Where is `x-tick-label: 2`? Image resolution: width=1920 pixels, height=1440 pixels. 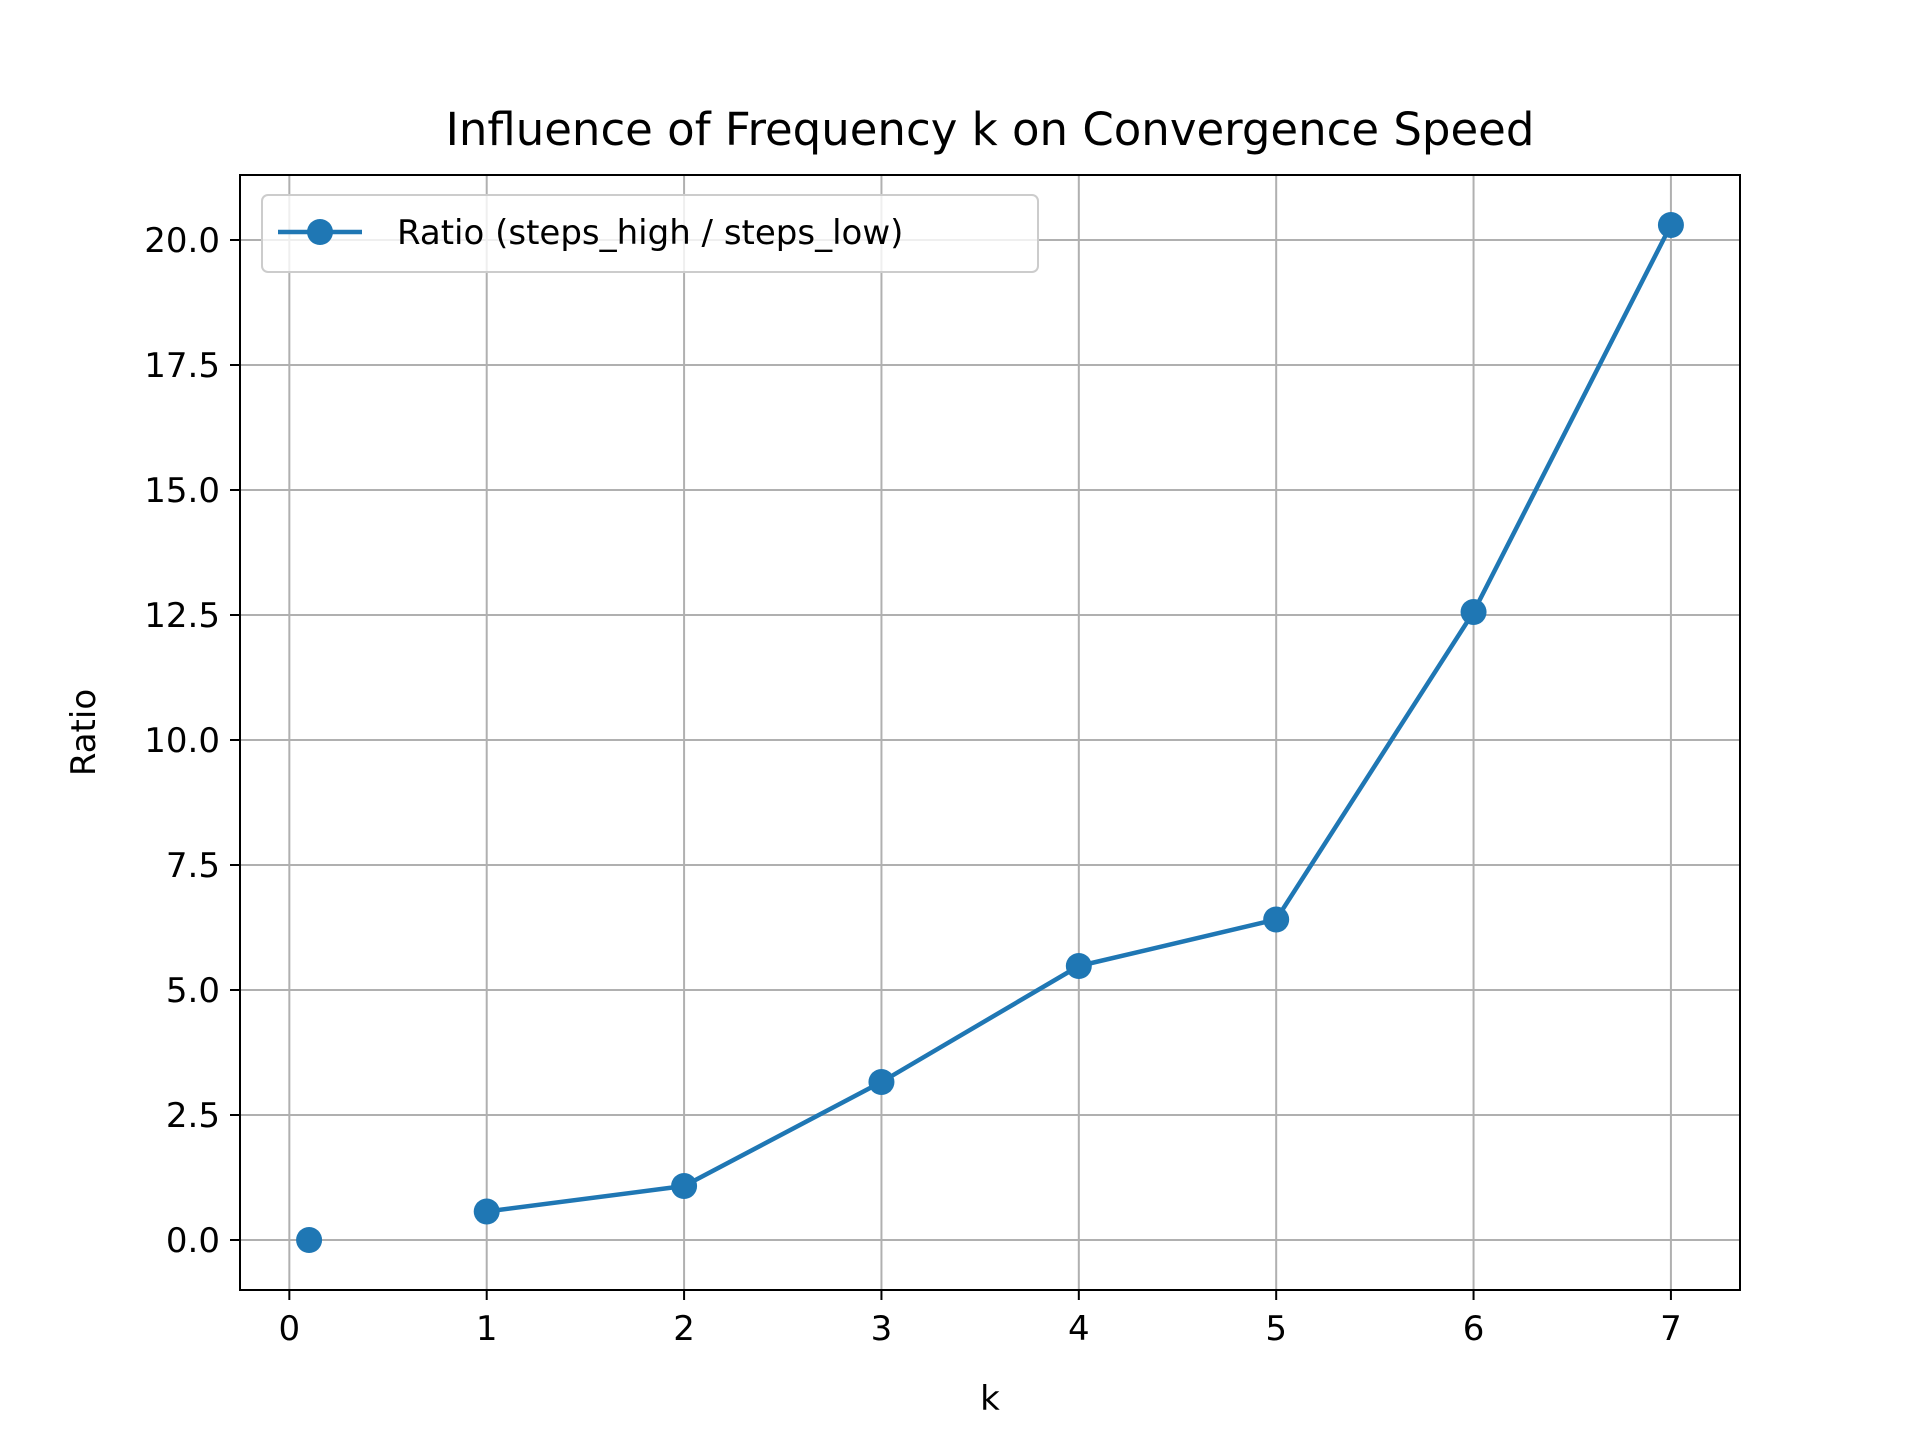 x-tick-label: 2 is located at coordinates (684, 1329).